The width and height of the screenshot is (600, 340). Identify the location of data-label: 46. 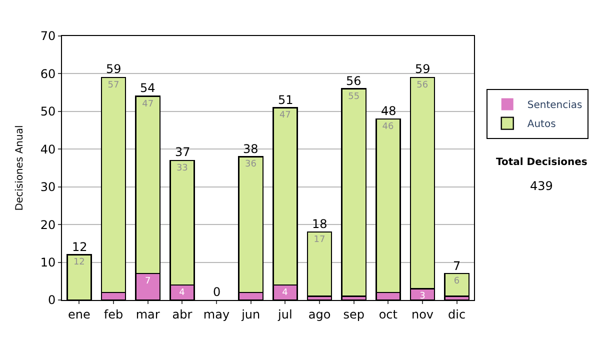
(388, 127).